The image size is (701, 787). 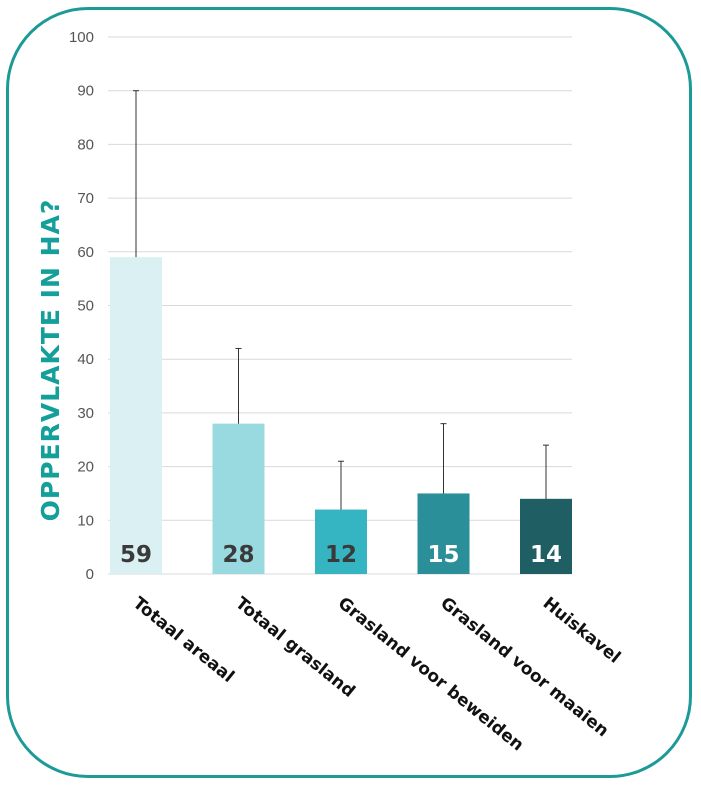 I want to click on y-tick-label: 40, so click(x=85, y=359).